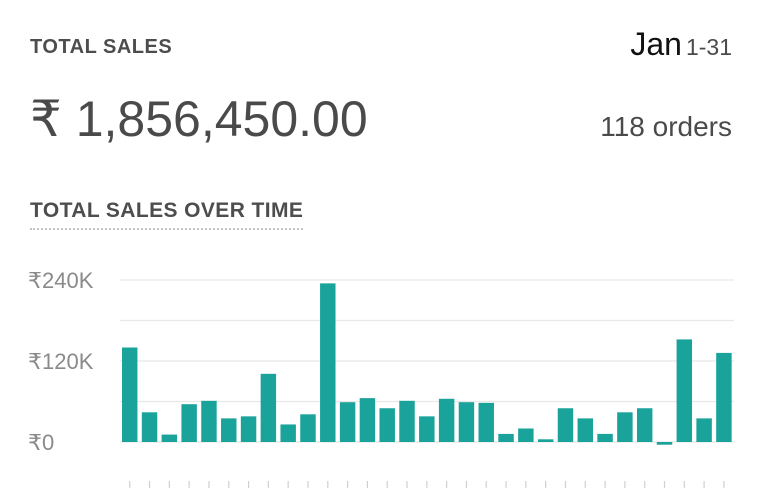 Image resolution: width=768 pixels, height=488 pixels. I want to click on order-count: 118 orders, so click(666, 126).